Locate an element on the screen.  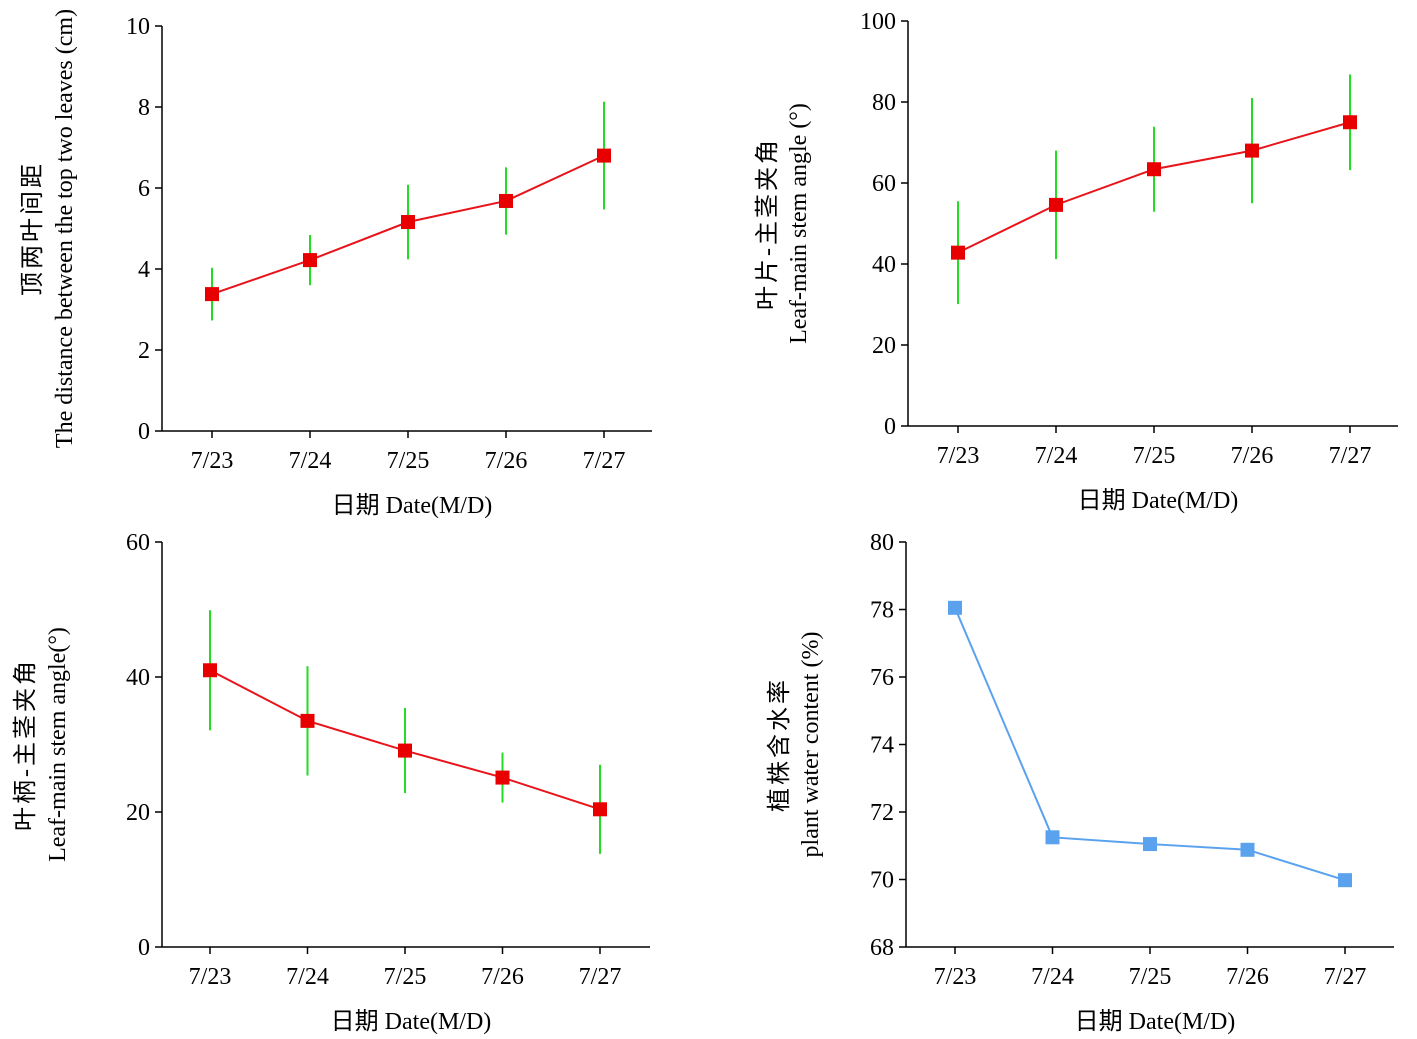
y-tick-label: 6 is located at coordinates (144, 189).